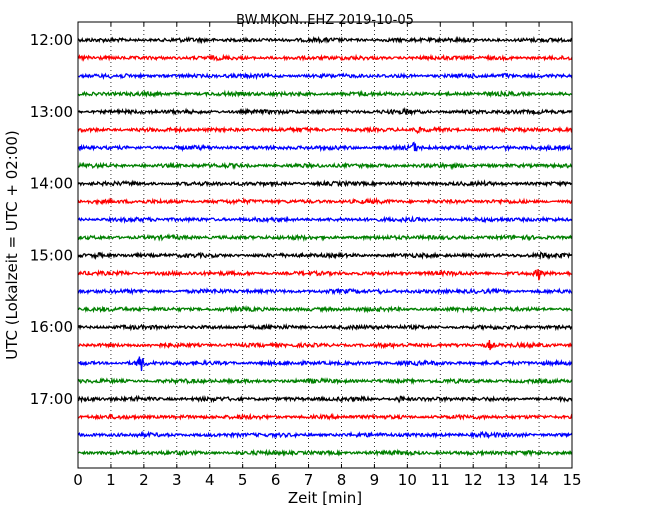  Describe the element at coordinates (375, 480) in the screenshot. I see `x-tick-label: 9` at that location.